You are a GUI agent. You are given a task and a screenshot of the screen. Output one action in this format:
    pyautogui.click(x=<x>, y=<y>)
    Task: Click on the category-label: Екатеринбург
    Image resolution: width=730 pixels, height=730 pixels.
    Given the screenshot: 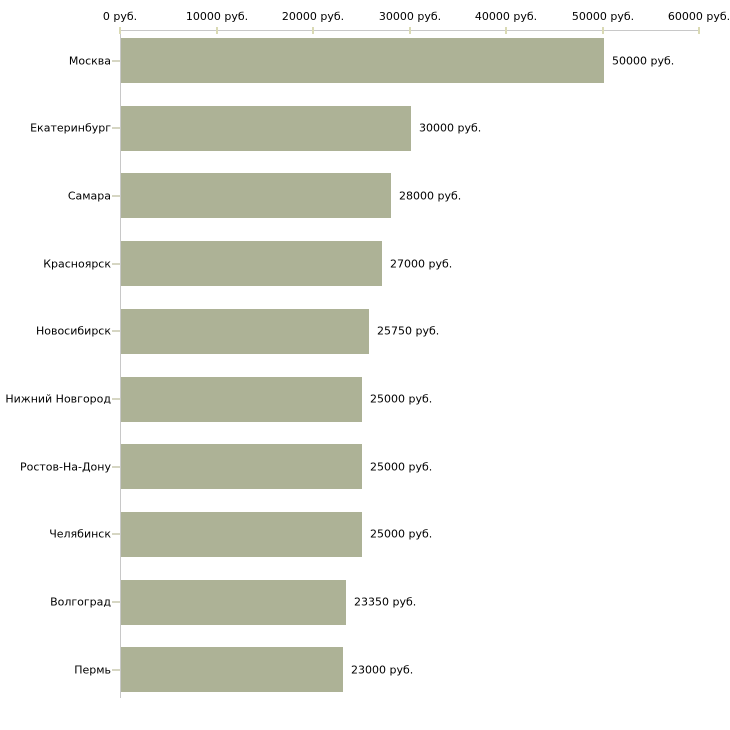 What is the action you would take?
    pyautogui.click(x=70, y=128)
    